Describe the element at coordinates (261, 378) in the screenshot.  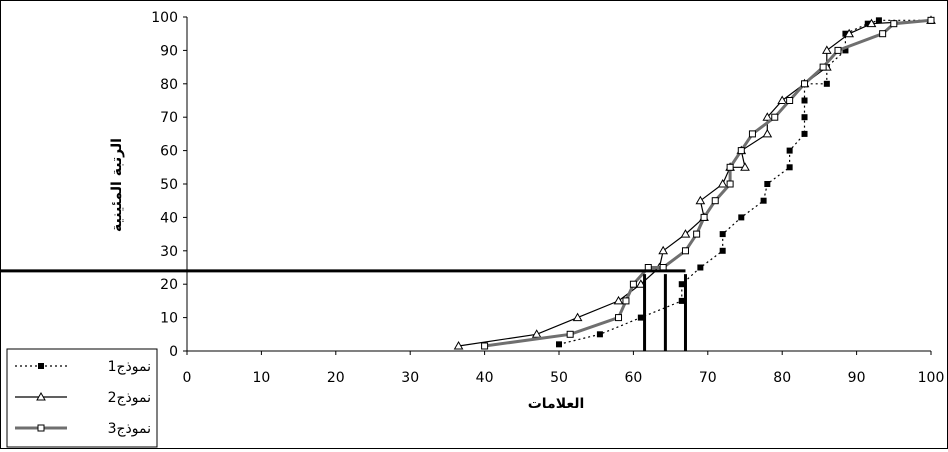
I see `x-tick-label: 10` at that location.